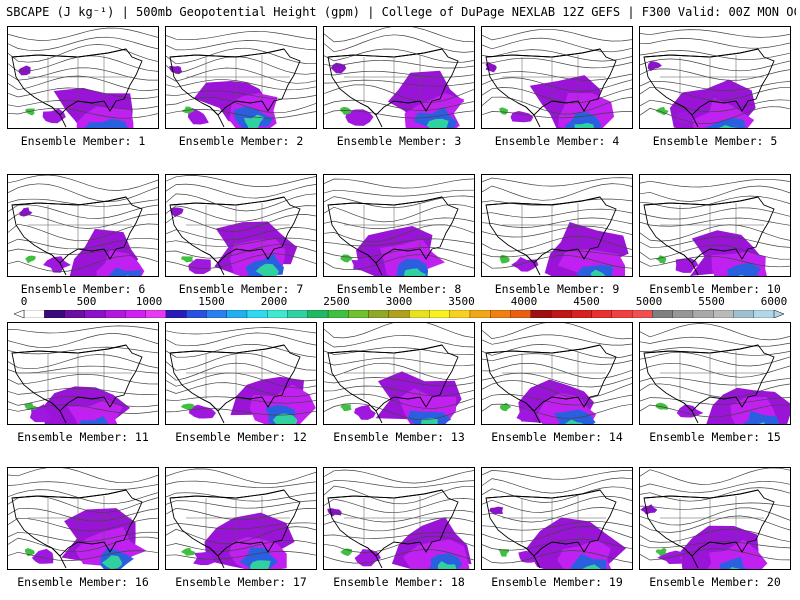 The height and width of the screenshot is (600, 800). I want to click on ensemble-member-label: Ensemble Member: 7, so click(241, 289).